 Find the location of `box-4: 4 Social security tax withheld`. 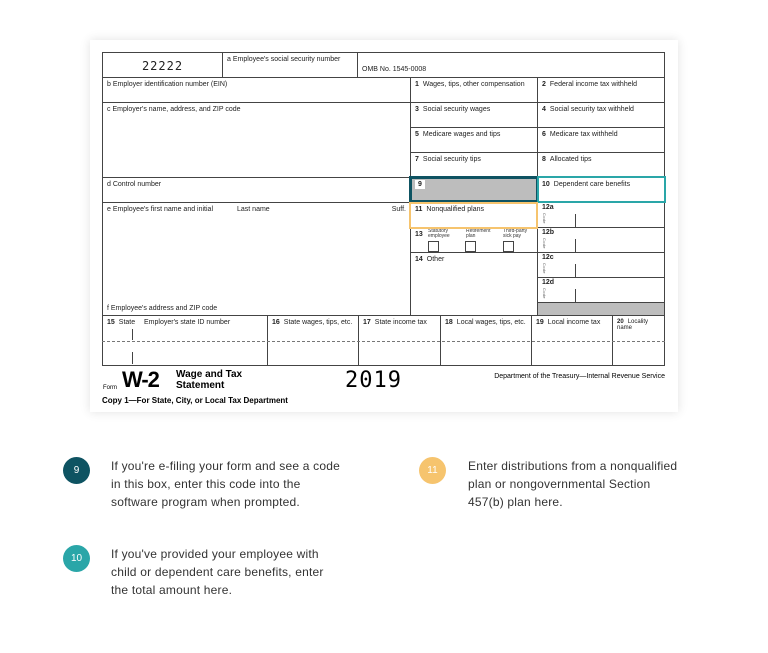

box-4: 4 Social security tax withheld is located at coordinates (601, 115).